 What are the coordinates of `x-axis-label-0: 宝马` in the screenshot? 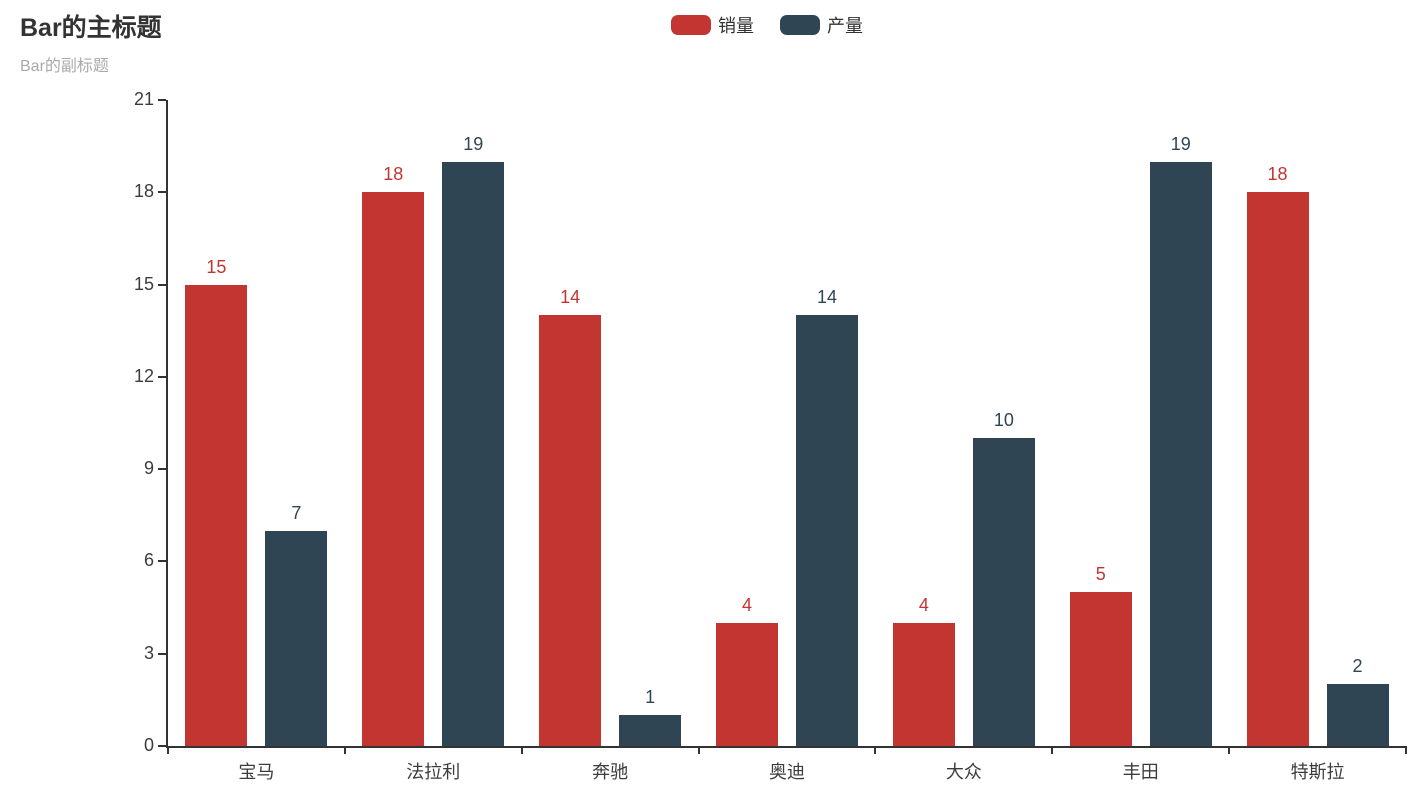 It's located at (256, 772).